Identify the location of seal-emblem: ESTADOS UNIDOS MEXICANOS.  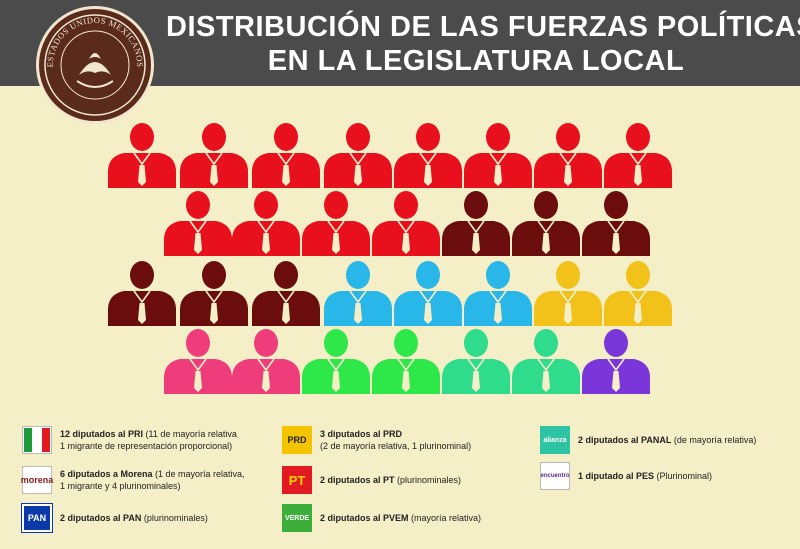
(95, 65).